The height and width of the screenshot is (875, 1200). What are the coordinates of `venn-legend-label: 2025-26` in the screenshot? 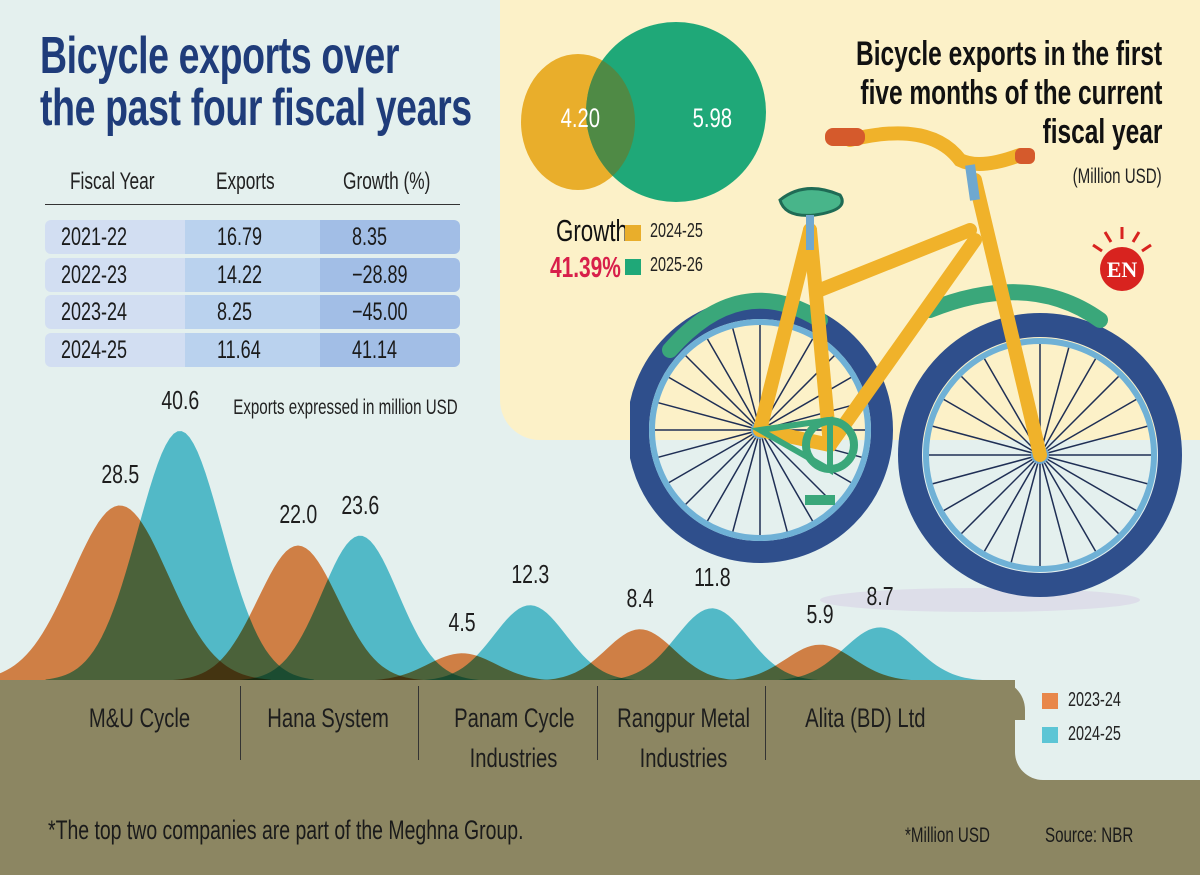 It's located at (676, 265).